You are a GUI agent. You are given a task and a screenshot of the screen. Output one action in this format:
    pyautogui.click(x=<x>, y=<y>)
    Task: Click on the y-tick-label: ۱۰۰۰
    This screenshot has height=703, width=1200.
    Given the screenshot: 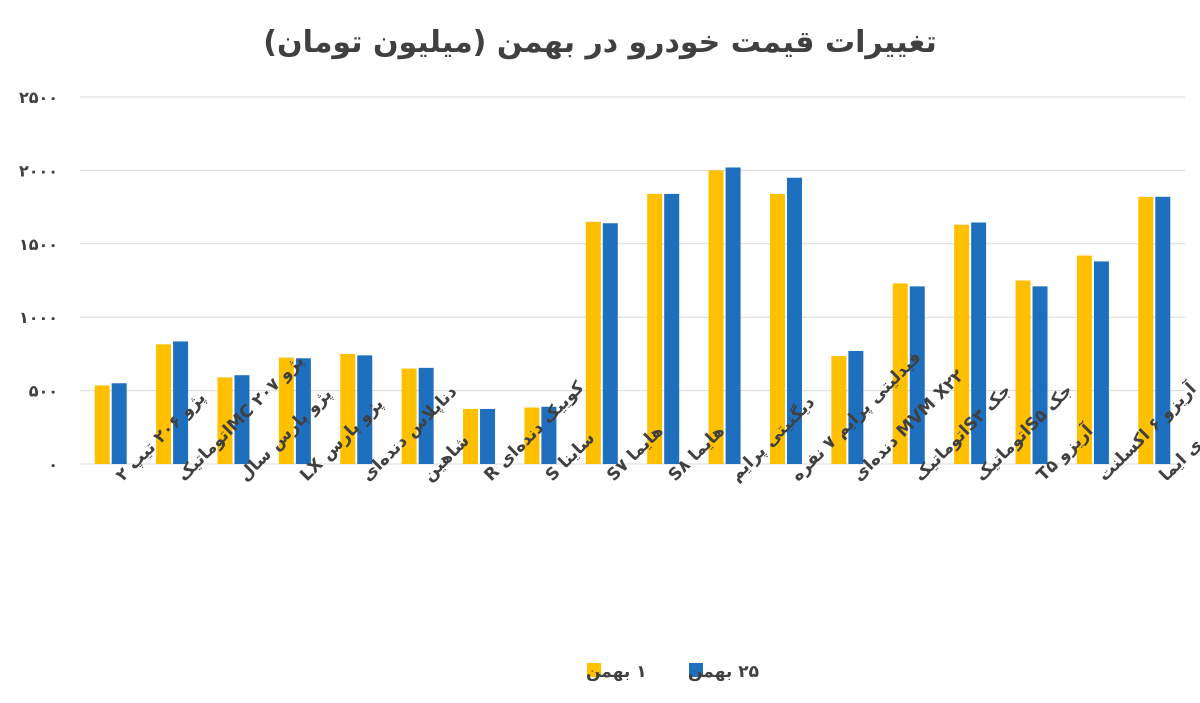 What is the action you would take?
    pyautogui.click(x=38, y=317)
    